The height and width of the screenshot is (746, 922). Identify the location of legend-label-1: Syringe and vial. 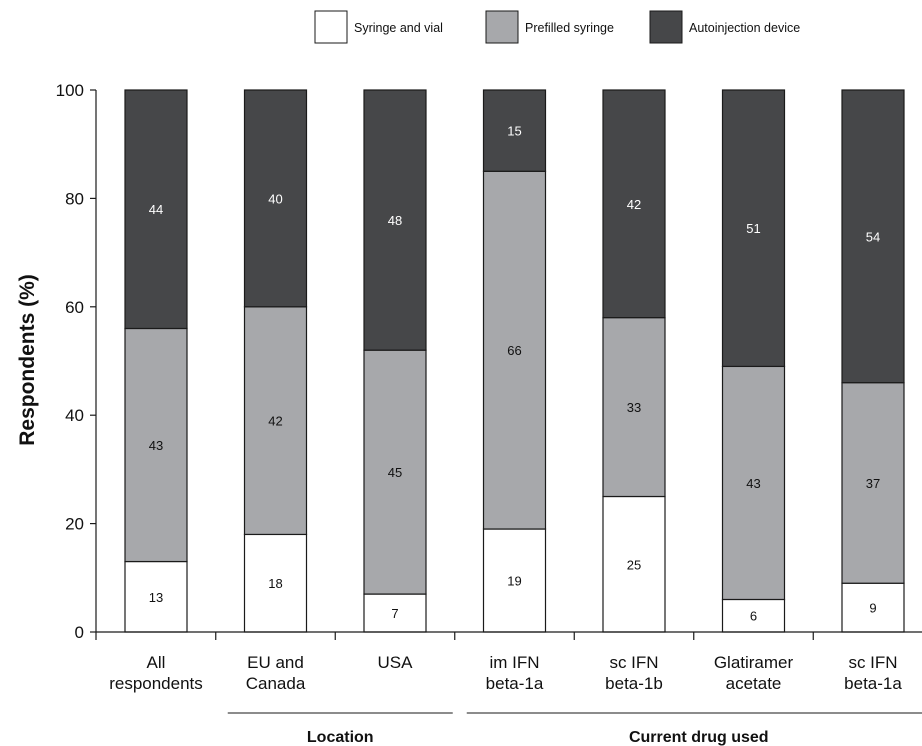
(398, 28).